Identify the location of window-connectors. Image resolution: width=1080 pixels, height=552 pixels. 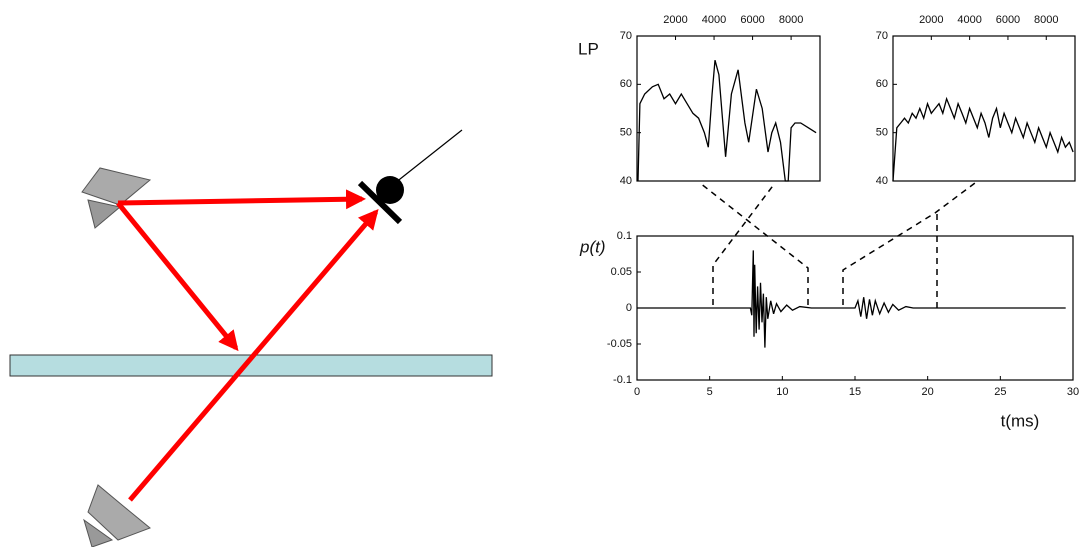
(837, 245).